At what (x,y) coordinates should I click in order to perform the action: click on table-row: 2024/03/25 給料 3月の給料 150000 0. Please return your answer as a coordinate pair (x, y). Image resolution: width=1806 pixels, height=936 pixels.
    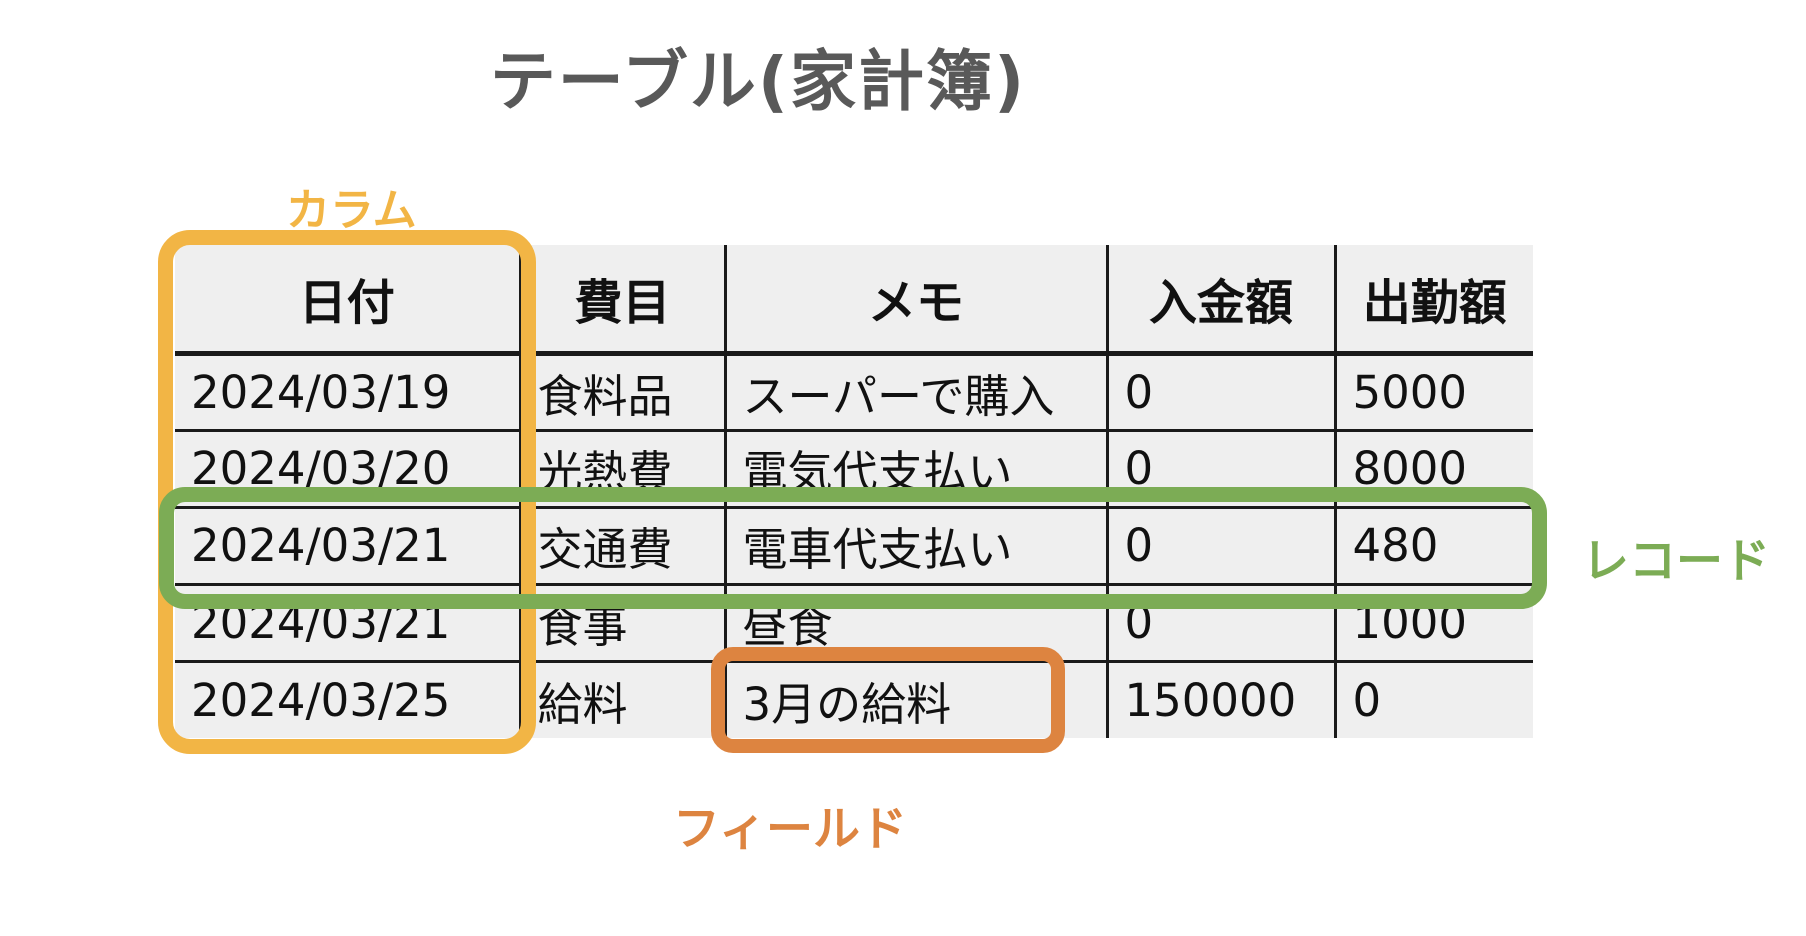
    Looking at the image, I should click on (854, 698).